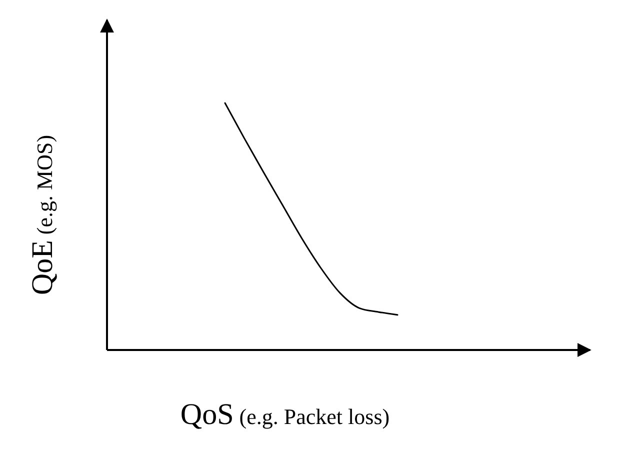  I want to click on y-axis-title: QoE (e.g. MOS), so click(42, 215).